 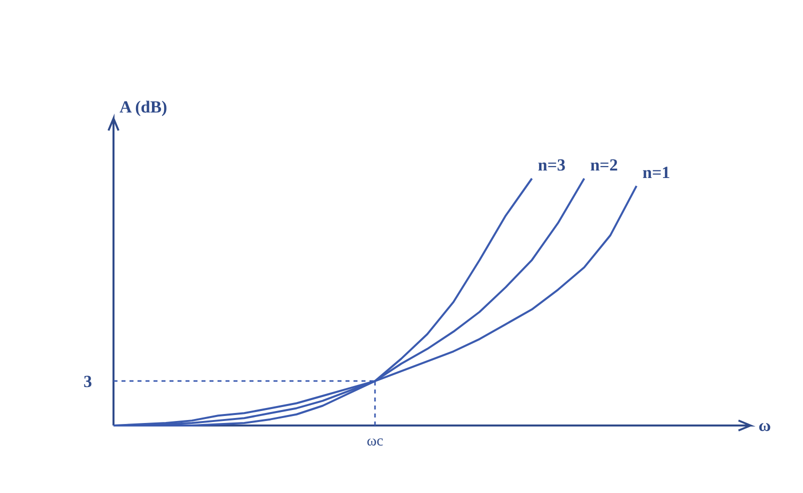 I want to click on y-axis-title: A (dB), so click(x=144, y=107).